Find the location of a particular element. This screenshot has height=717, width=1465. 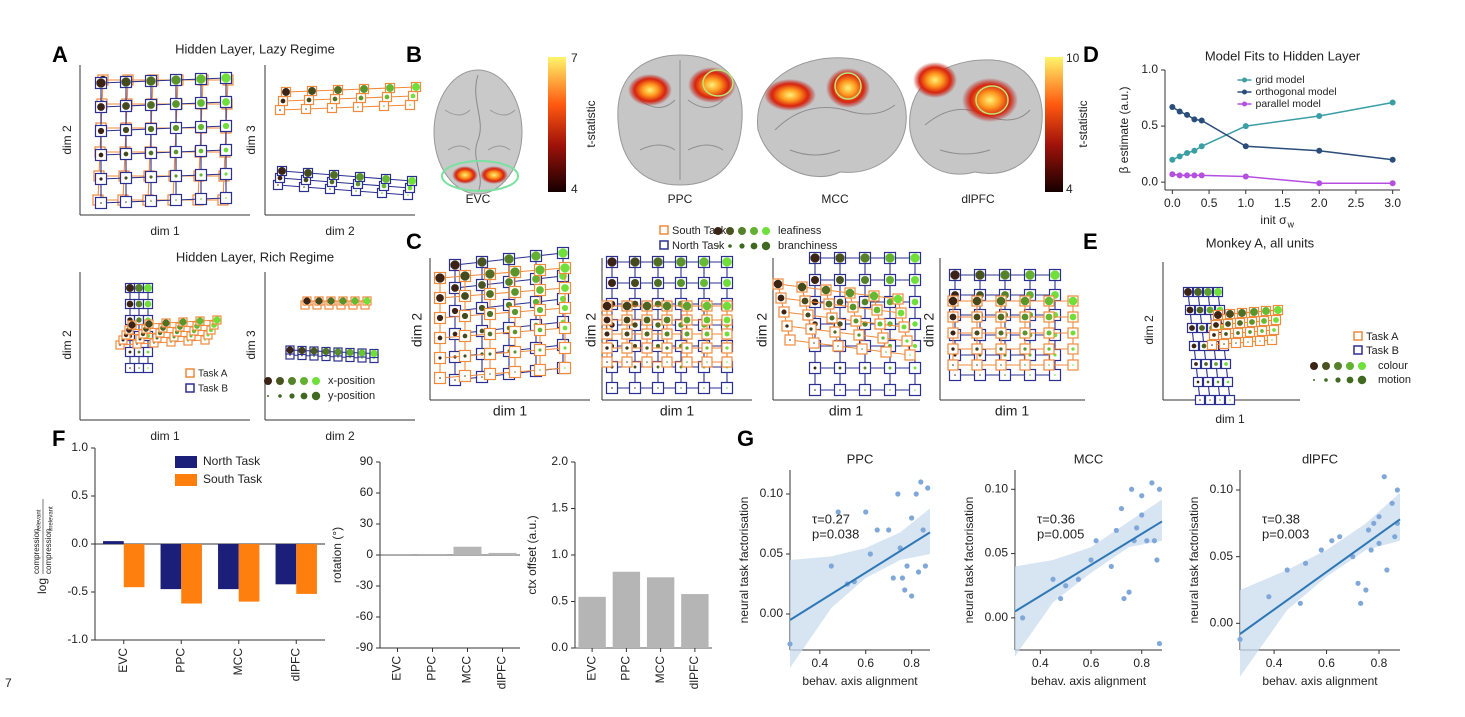

chart-title: MCC is located at coordinates (1089, 458).